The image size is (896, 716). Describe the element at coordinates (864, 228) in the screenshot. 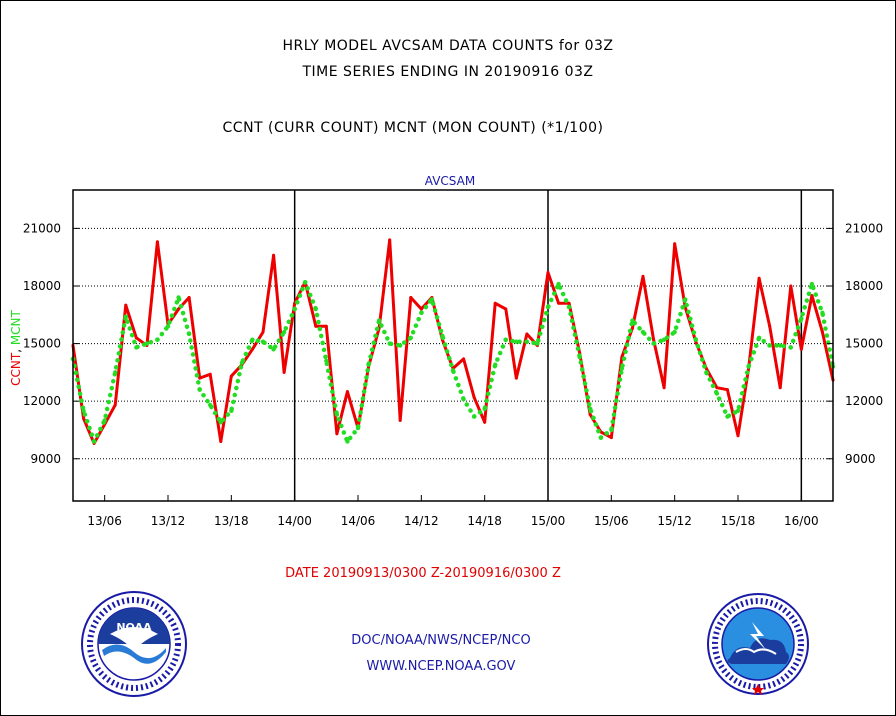

I see `y-tick-label-right: 21000` at that location.